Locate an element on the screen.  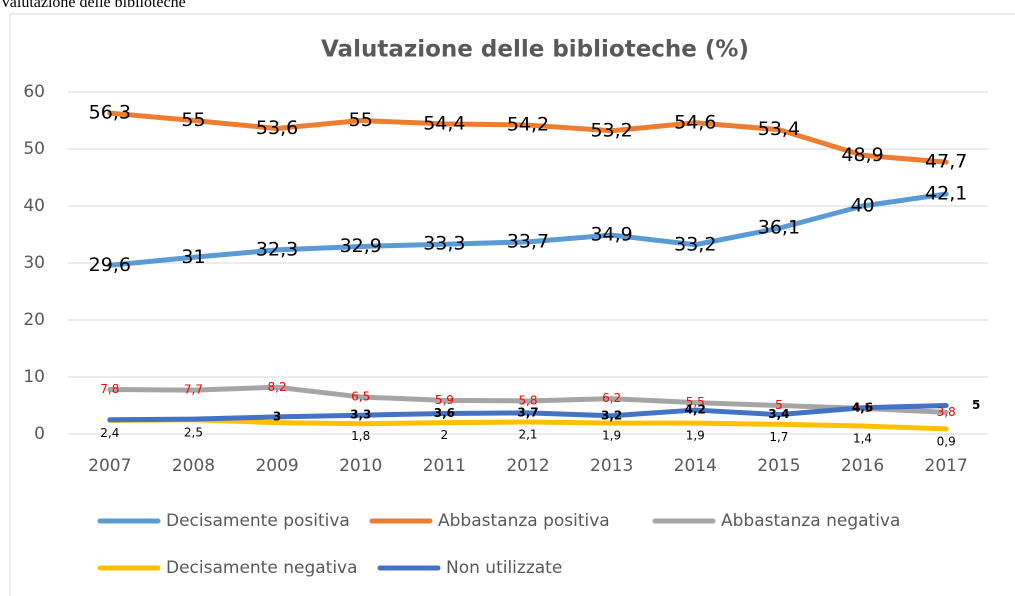
data-label: 32,3 is located at coordinates (277, 249).